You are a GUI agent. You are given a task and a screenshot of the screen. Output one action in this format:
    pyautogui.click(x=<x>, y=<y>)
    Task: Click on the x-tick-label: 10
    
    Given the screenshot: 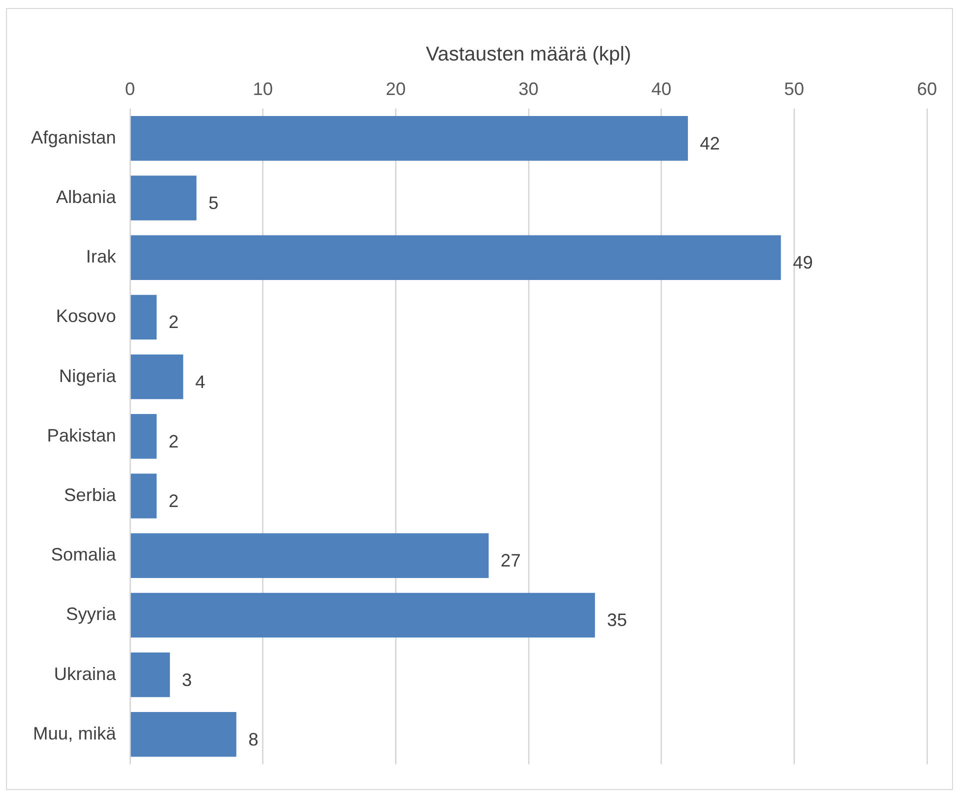 What is the action you would take?
    pyautogui.click(x=262, y=88)
    